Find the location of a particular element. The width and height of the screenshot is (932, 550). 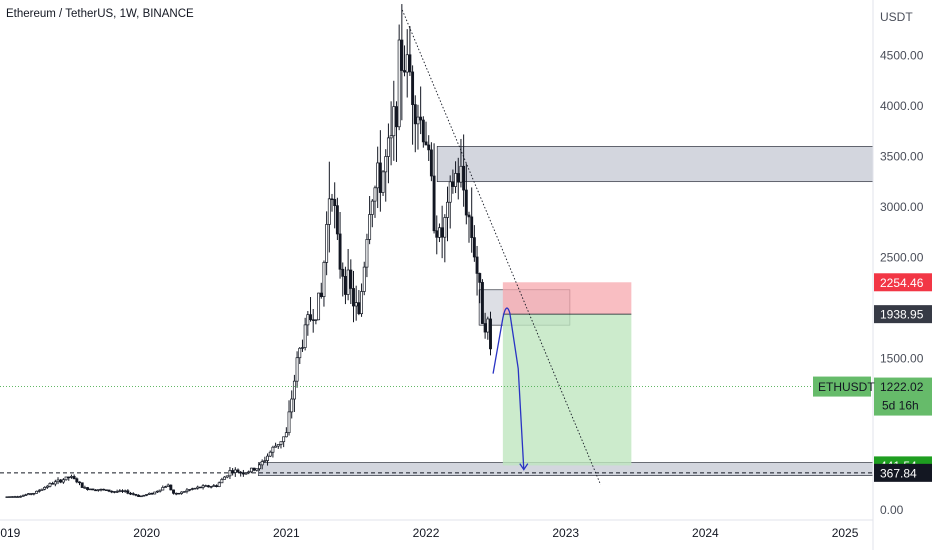

y-tick-label: 4000.00 is located at coordinates (902, 106).